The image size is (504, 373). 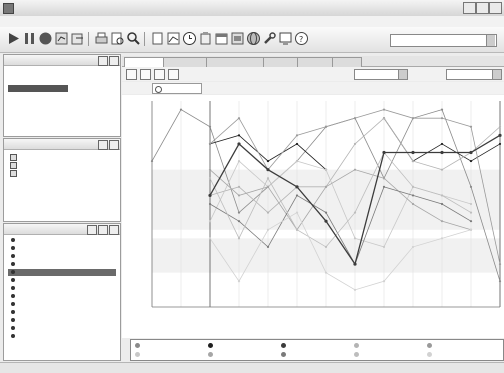 I want to click on sites-list, so click(x=62, y=297).